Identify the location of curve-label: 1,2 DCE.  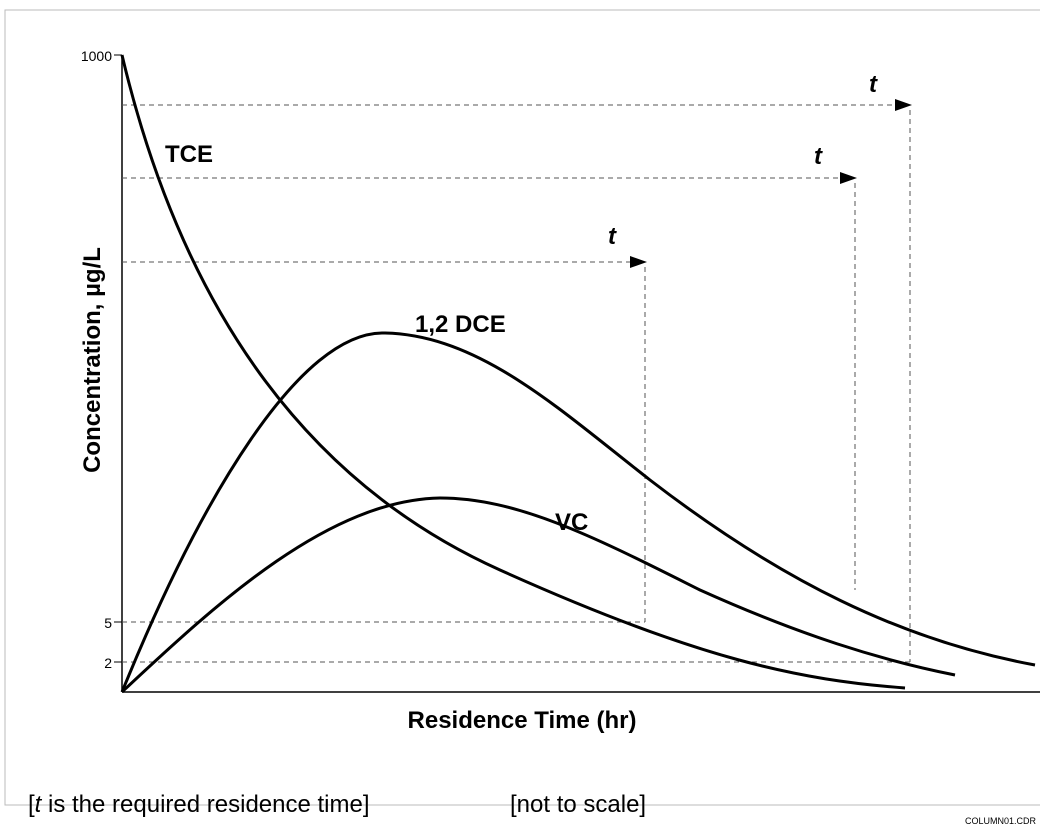
(460, 324).